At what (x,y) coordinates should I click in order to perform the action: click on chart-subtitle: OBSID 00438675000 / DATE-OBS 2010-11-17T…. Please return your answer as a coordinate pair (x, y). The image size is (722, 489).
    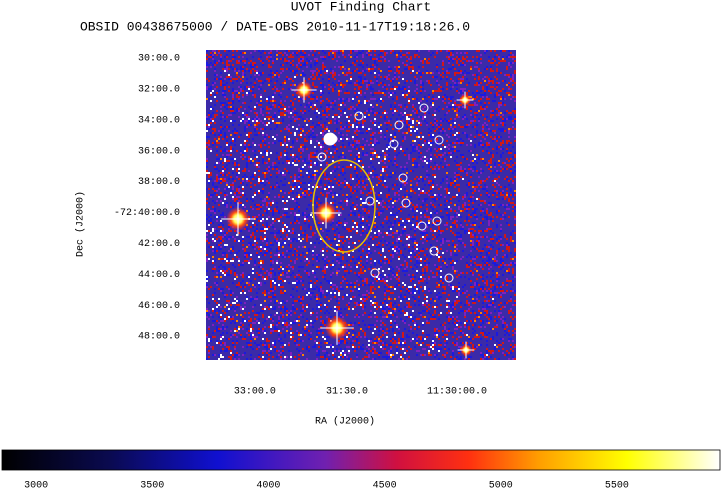
    Looking at the image, I should click on (275, 26).